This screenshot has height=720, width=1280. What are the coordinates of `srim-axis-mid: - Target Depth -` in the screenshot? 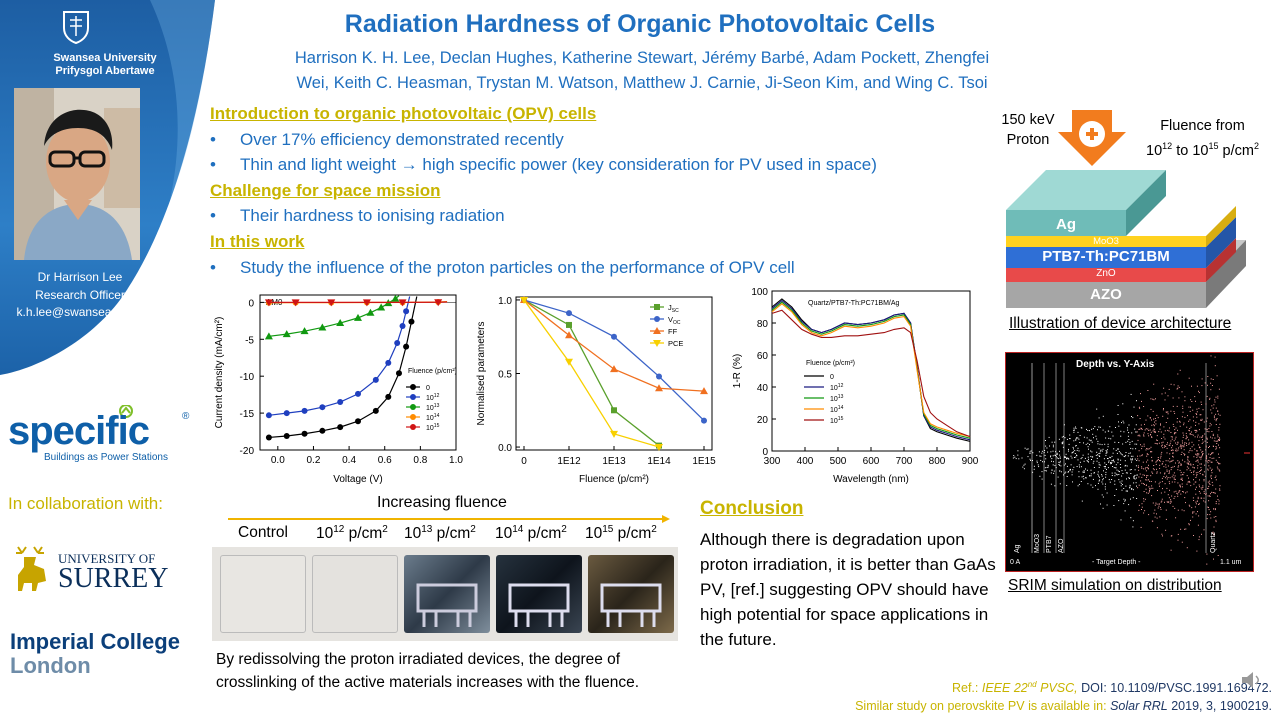 It's located at (1116, 562).